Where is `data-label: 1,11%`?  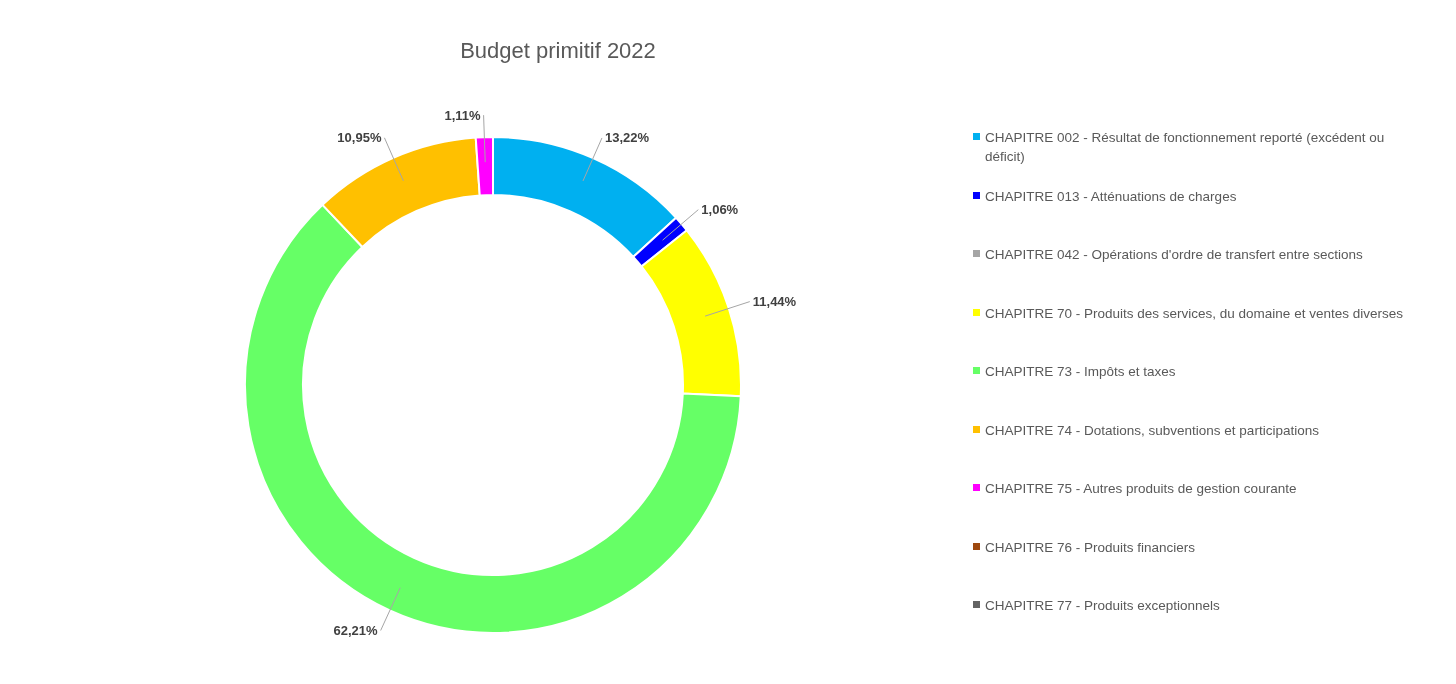
data-label: 1,11% is located at coordinates (463, 115).